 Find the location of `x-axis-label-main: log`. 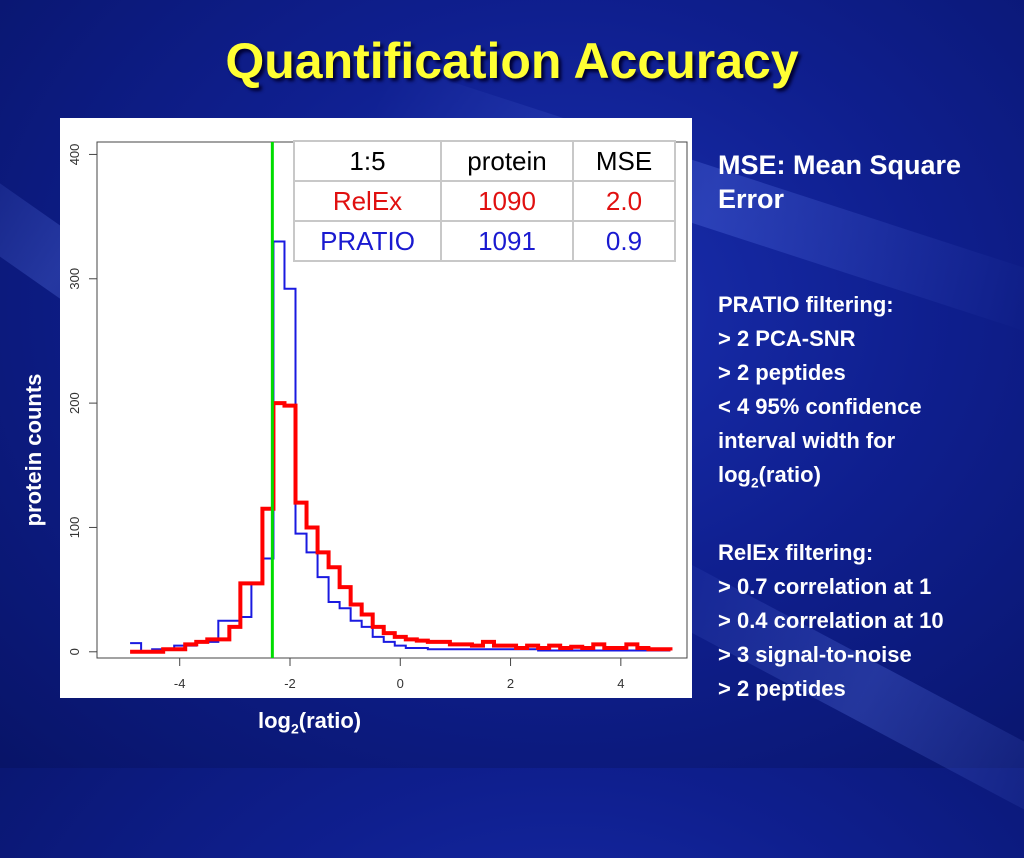

x-axis-label-main: log is located at coordinates (274, 720).